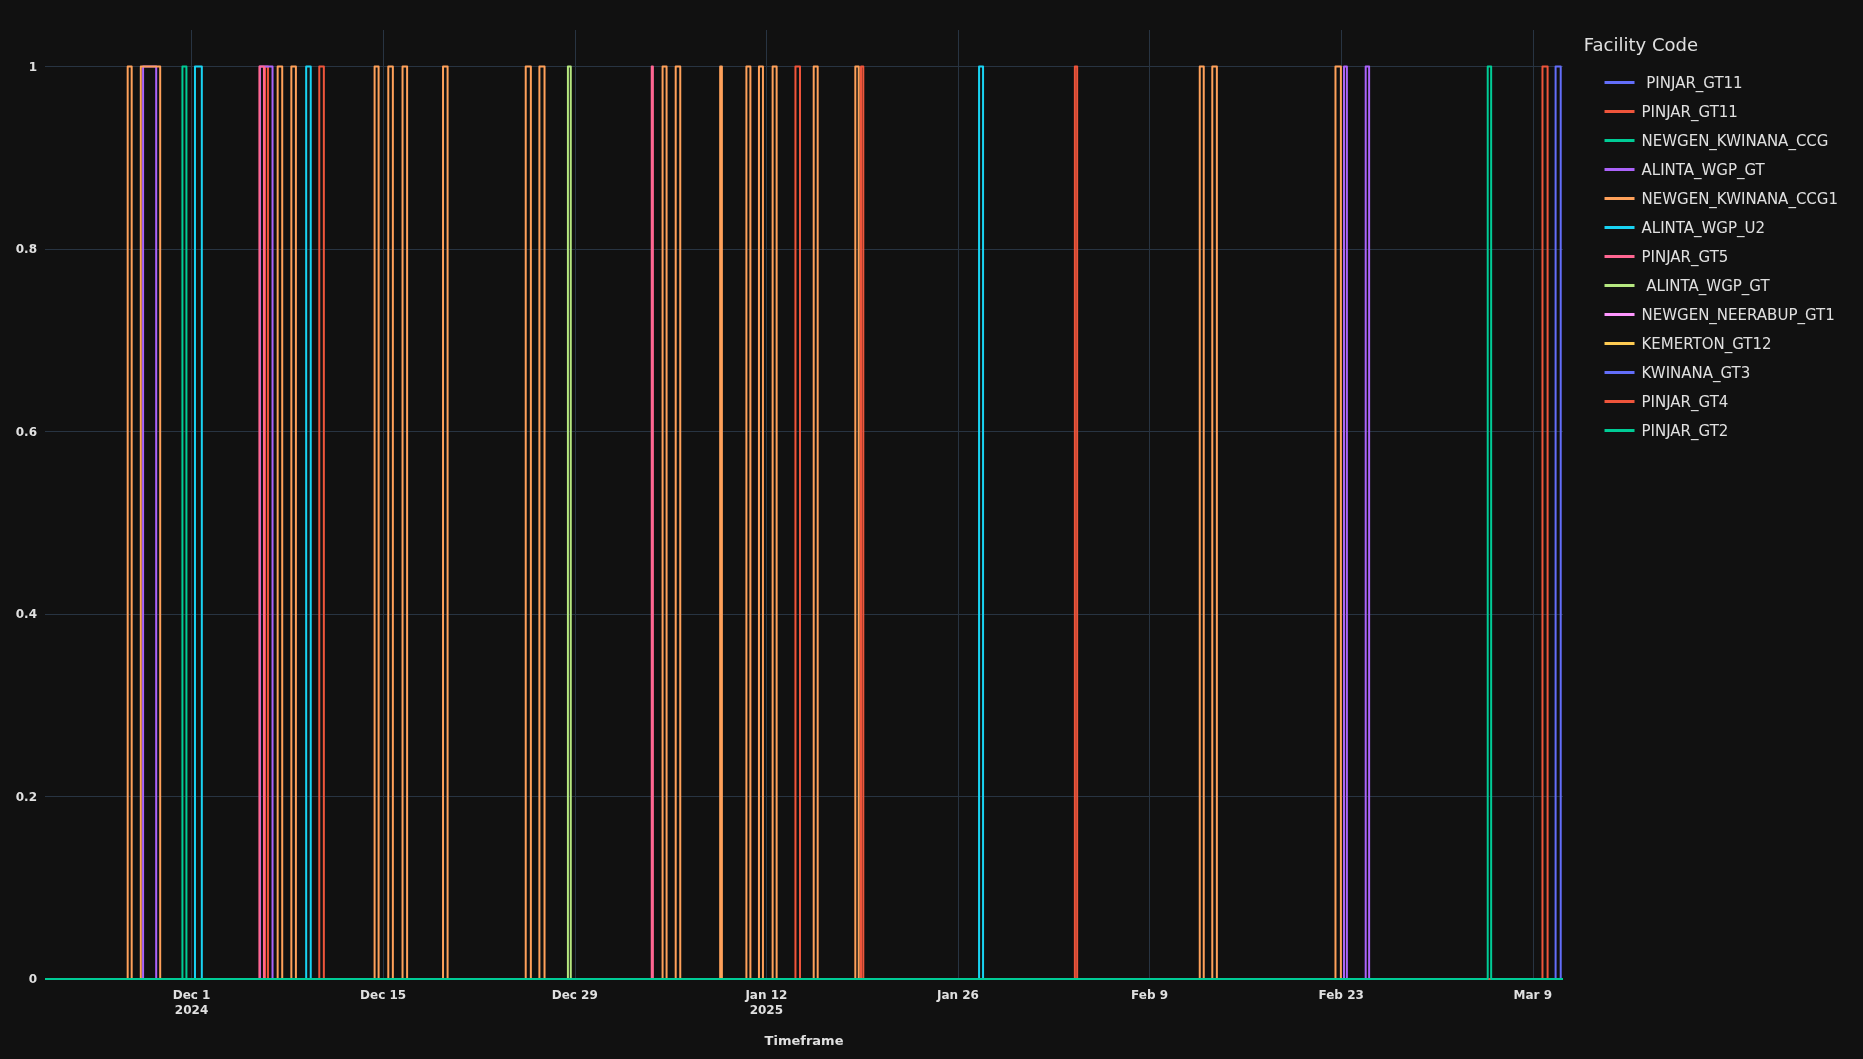  What do you see at coordinates (1685, 257) in the screenshot?
I see `legend-label: PINJAR_GT5` at bounding box center [1685, 257].